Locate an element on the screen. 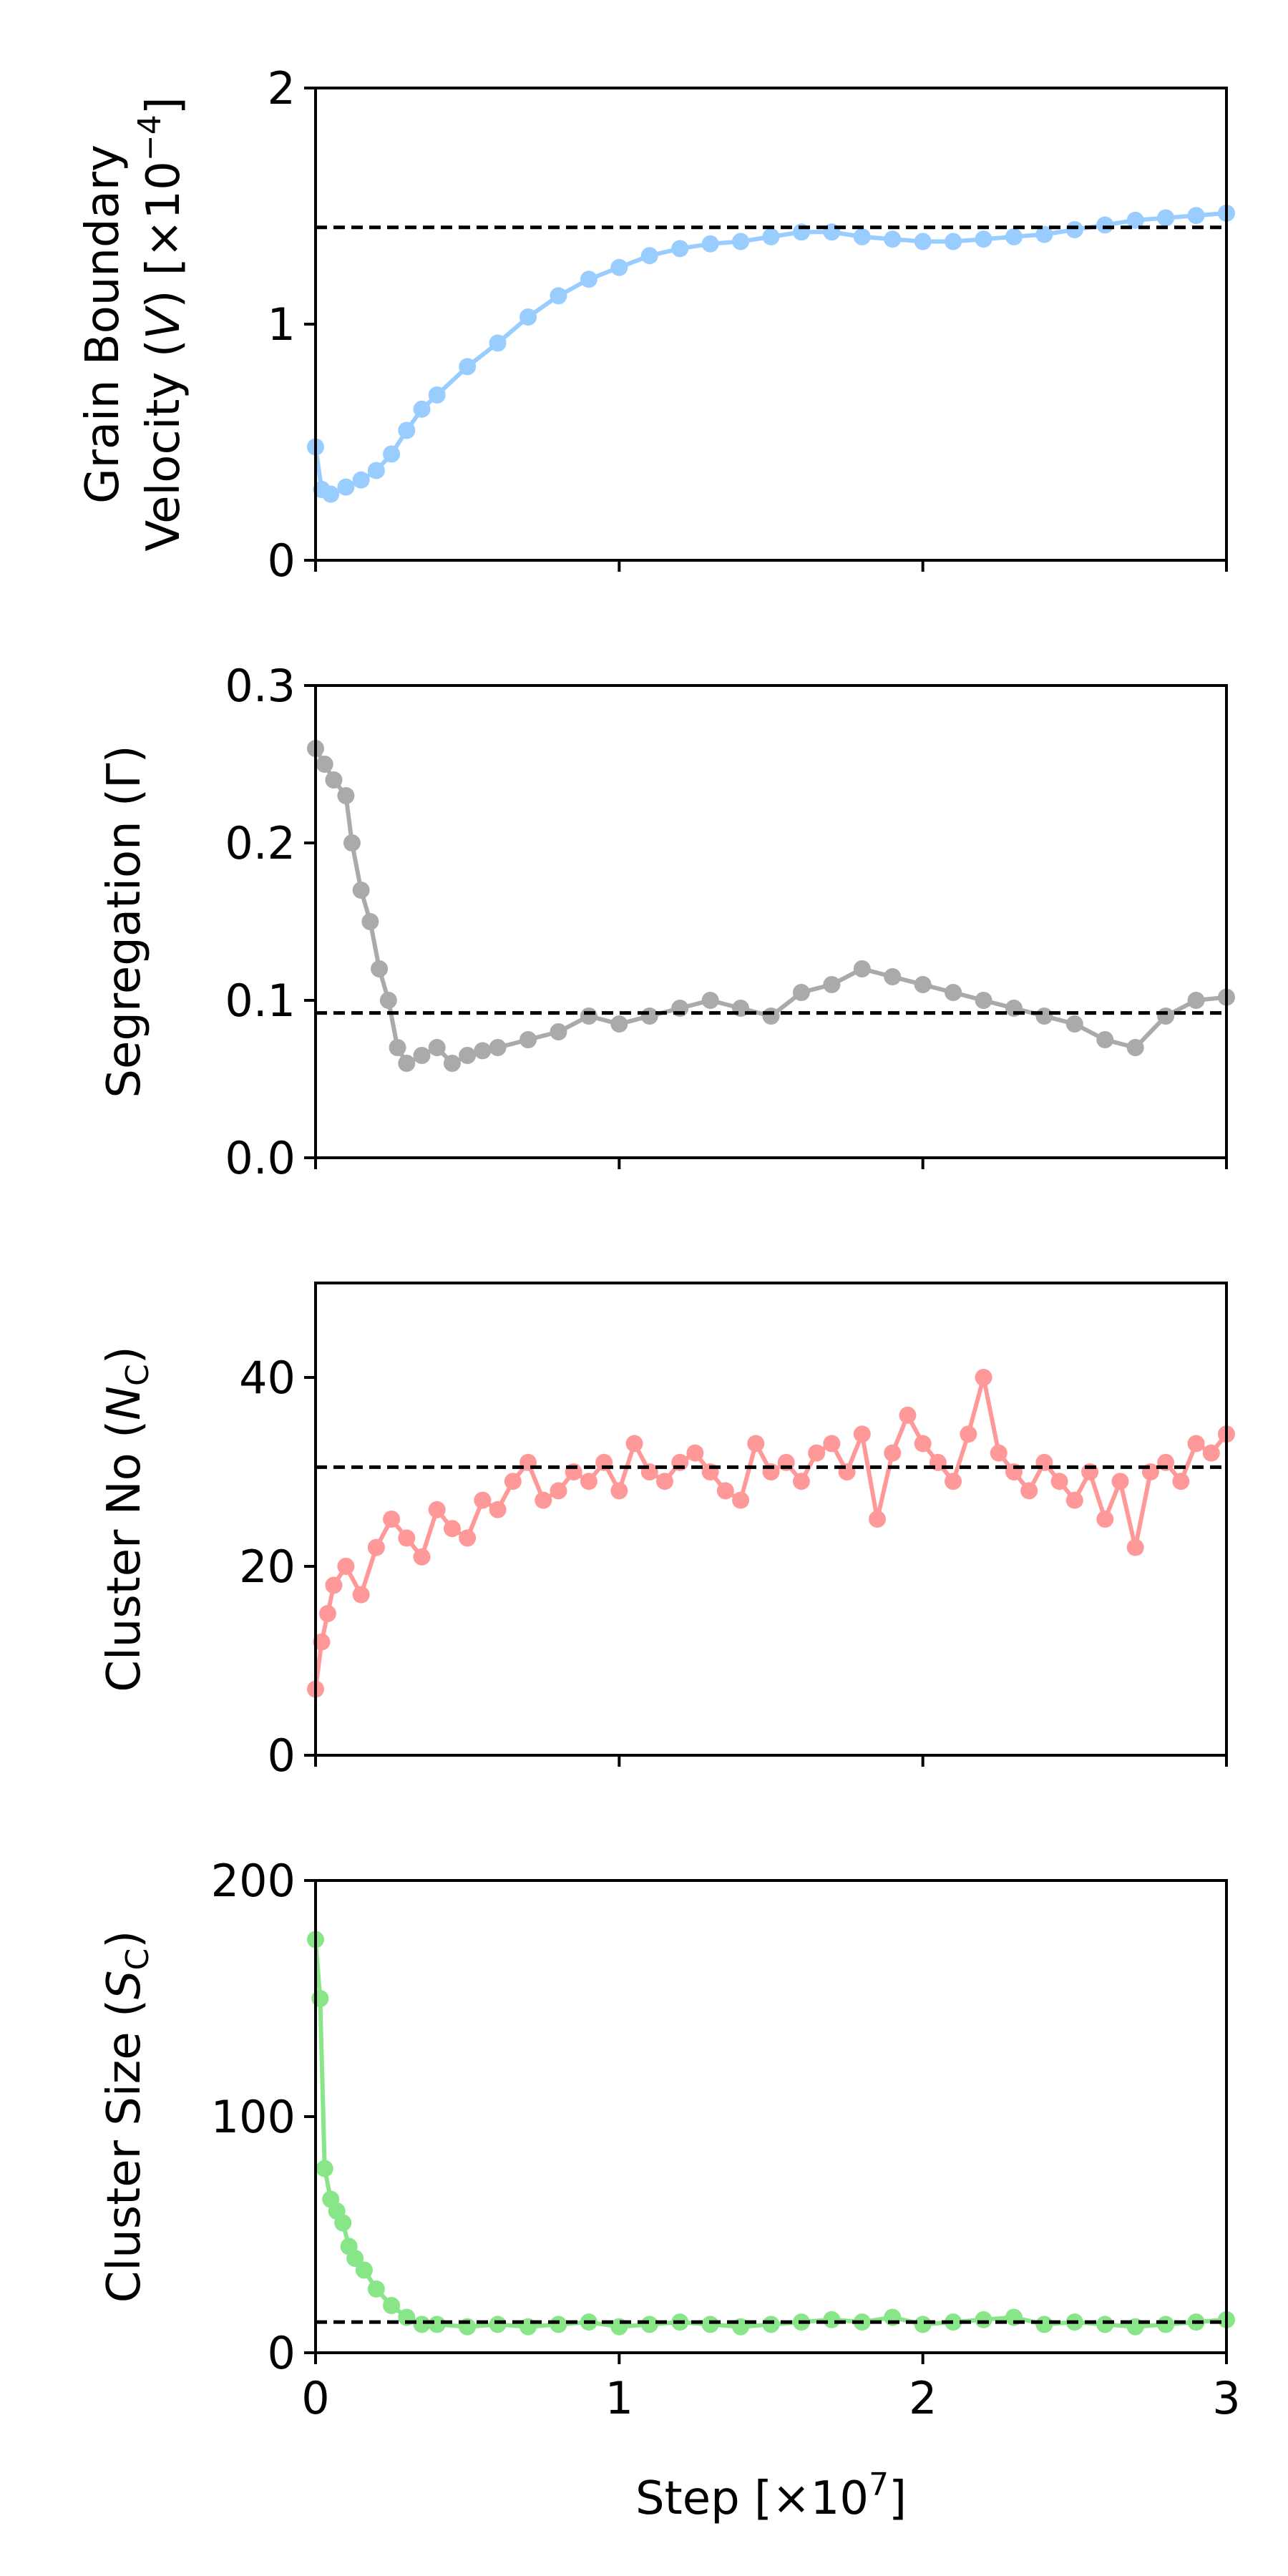 This screenshot has height=2576, width=1288. label-part: Cluster No ( is located at coordinates (124, 1556).